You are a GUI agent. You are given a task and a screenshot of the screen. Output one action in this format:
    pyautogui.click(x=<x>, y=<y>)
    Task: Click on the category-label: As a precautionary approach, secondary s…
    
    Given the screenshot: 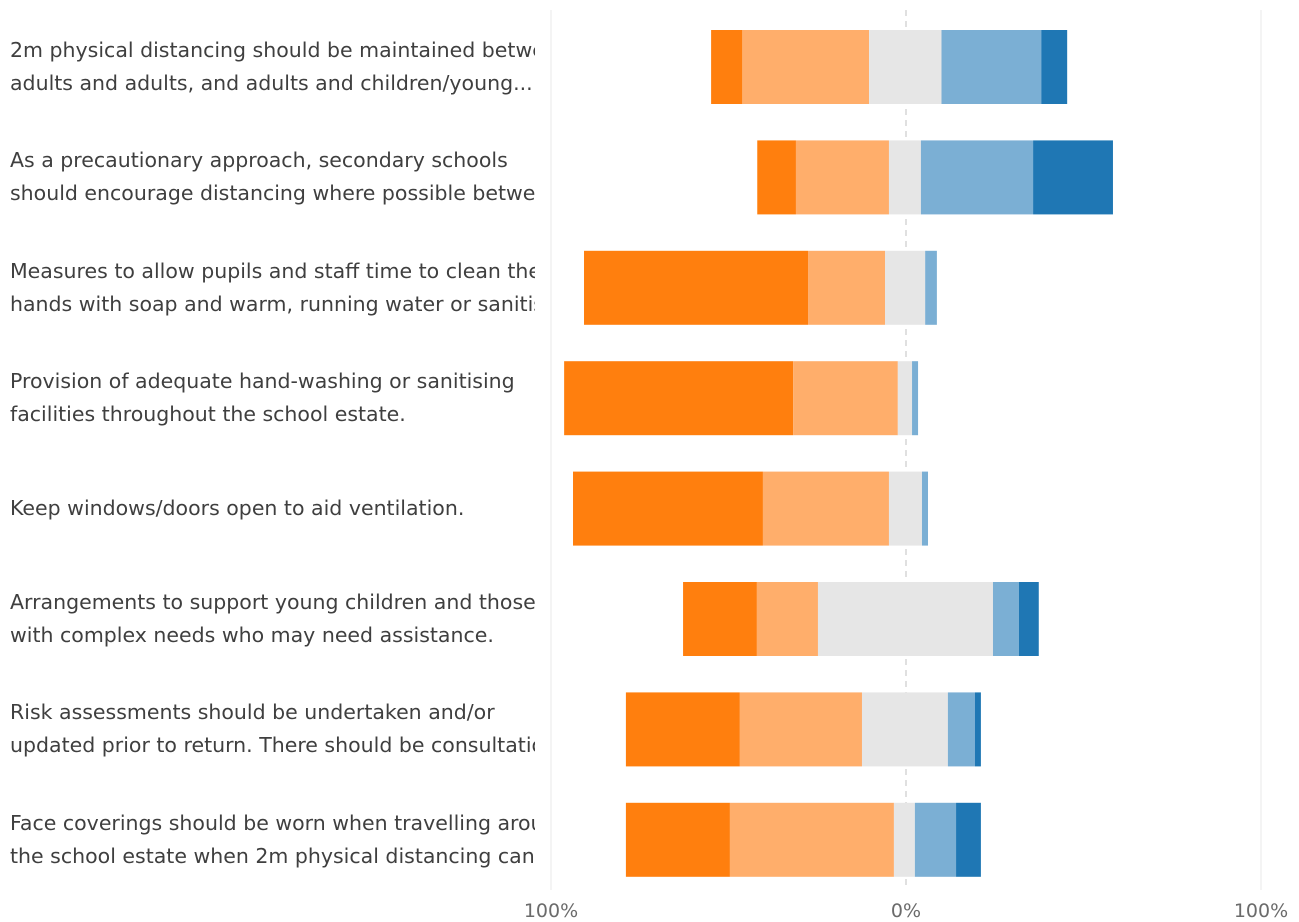 What is the action you would take?
    pyautogui.click(x=272, y=177)
    